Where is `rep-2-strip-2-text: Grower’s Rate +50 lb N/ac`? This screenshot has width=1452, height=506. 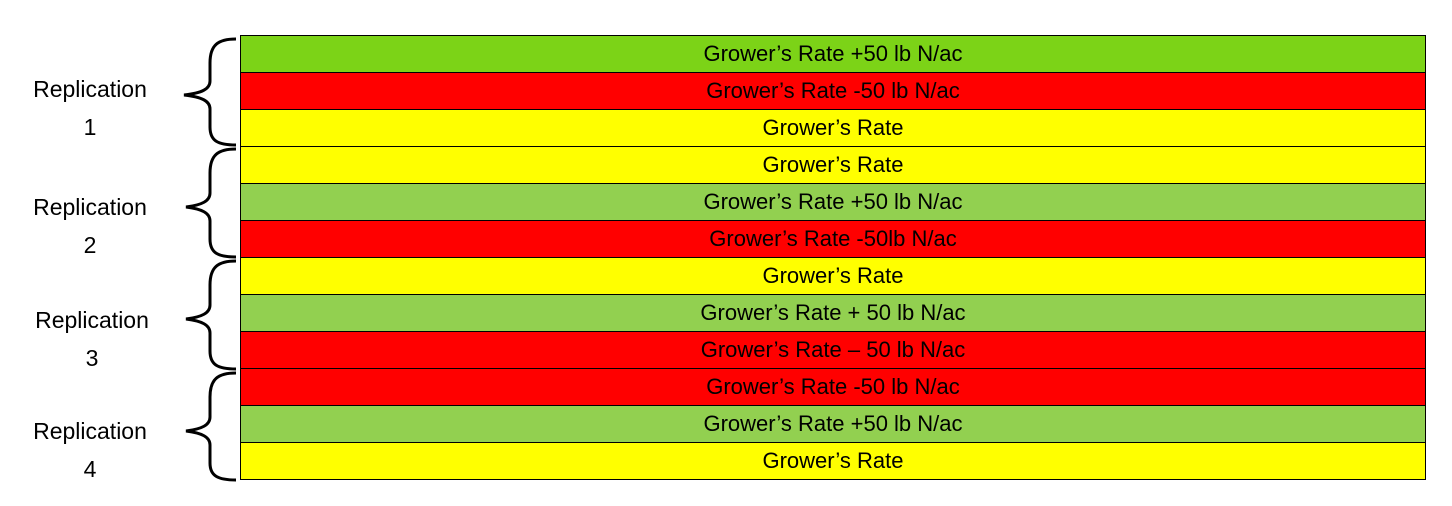 rep-2-strip-2-text: Grower’s Rate +50 lb N/ac is located at coordinates (833, 201).